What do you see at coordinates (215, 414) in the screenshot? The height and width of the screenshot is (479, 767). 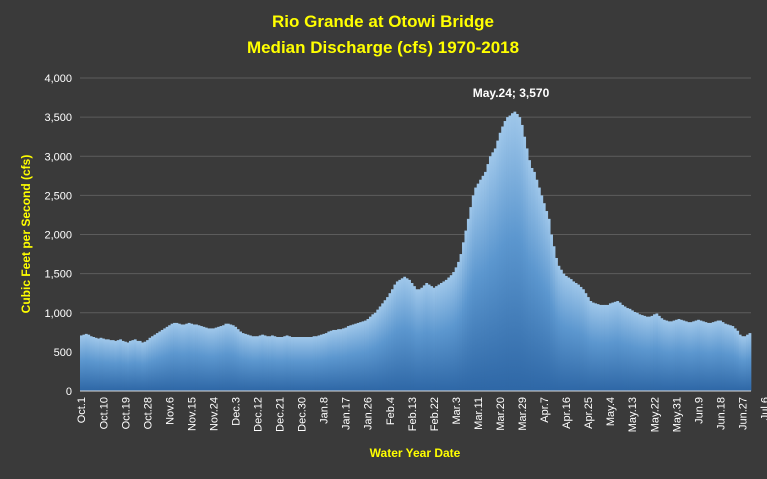 I see `x-tick-label: Nov.24` at bounding box center [215, 414].